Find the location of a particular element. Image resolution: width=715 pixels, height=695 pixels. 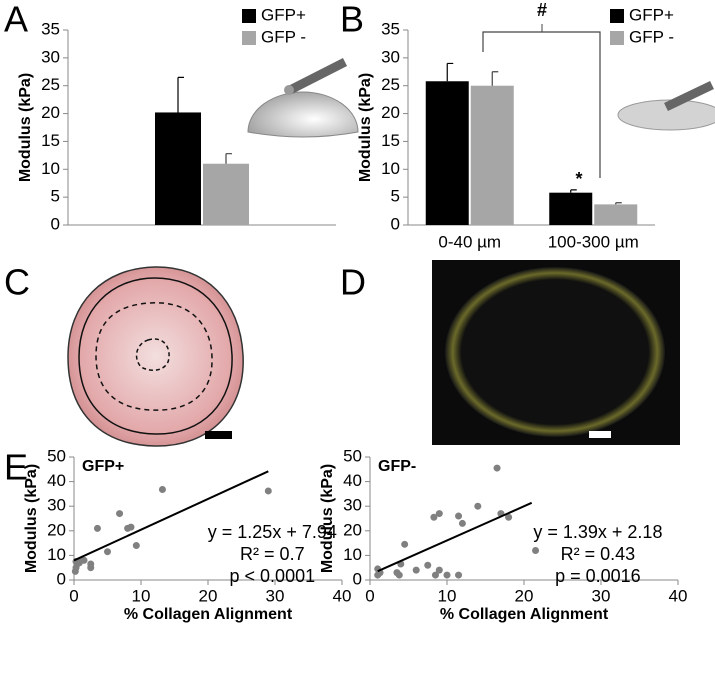

chart-title: GFP- is located at coordinates (397, 466).